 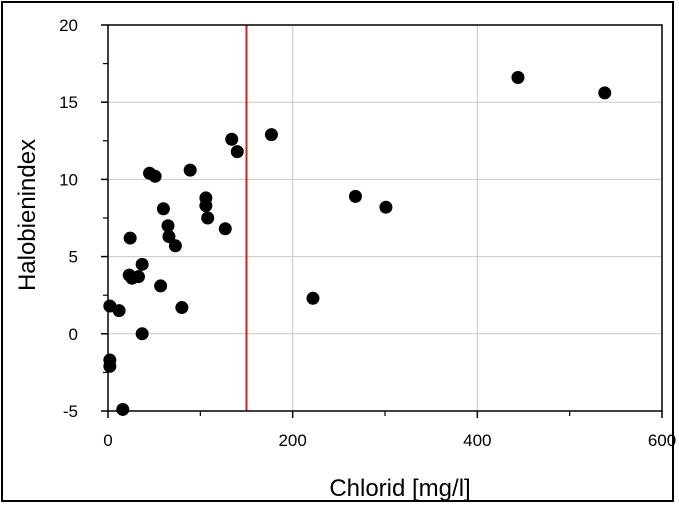 What do you see at coordinates (68, 25) in the screenshot?
I see `y-tick-label: 20` at bounding box center [68, 25].